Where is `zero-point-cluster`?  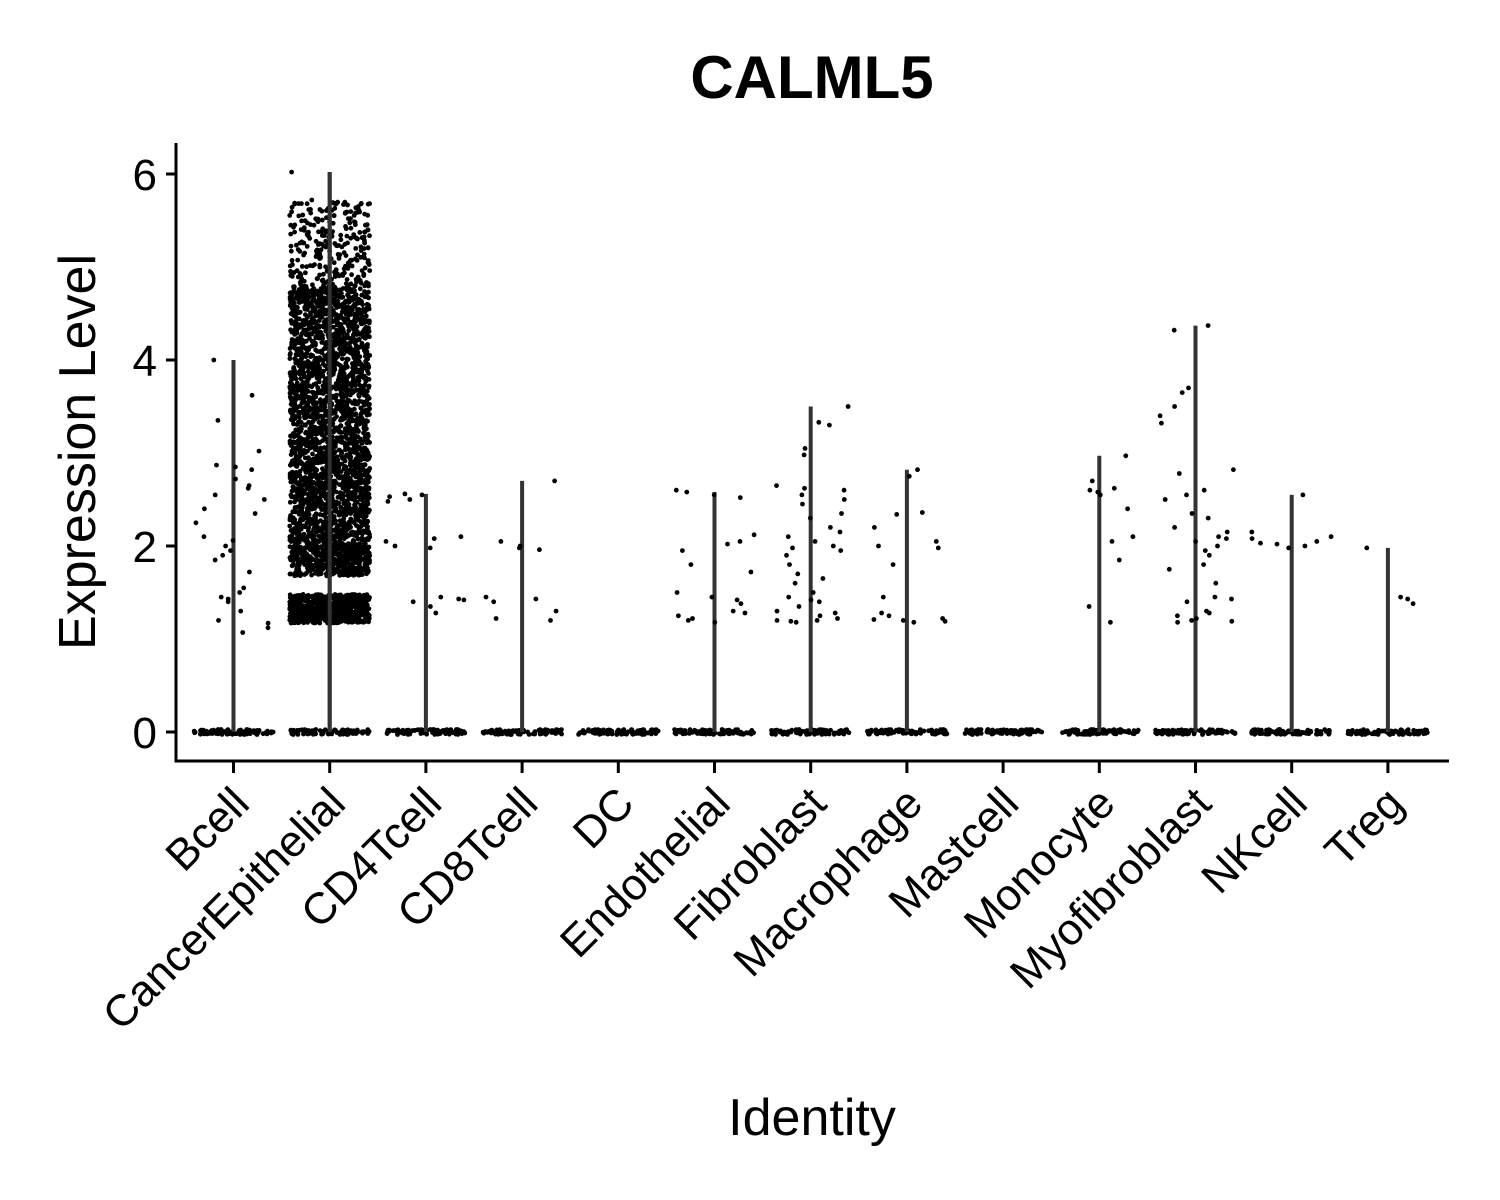 zero-point-cluster is located at coordinates (330, 732).